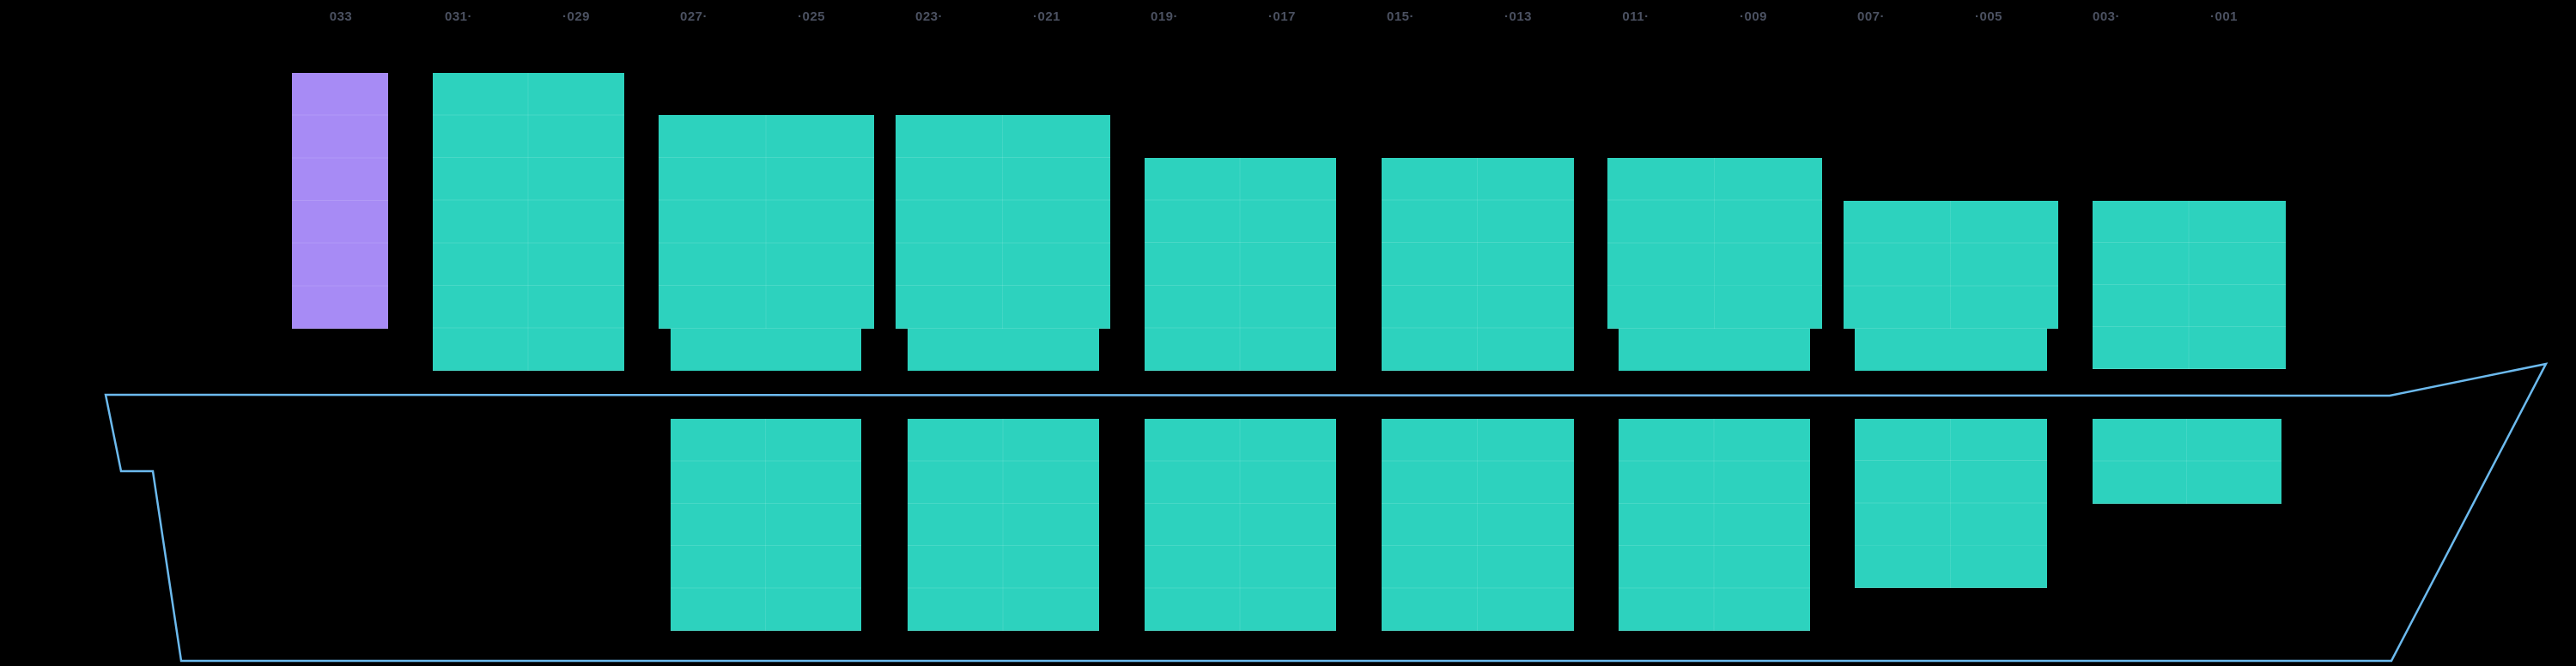  I want to click on bay-027-025-below-deck, so click(766, 525).